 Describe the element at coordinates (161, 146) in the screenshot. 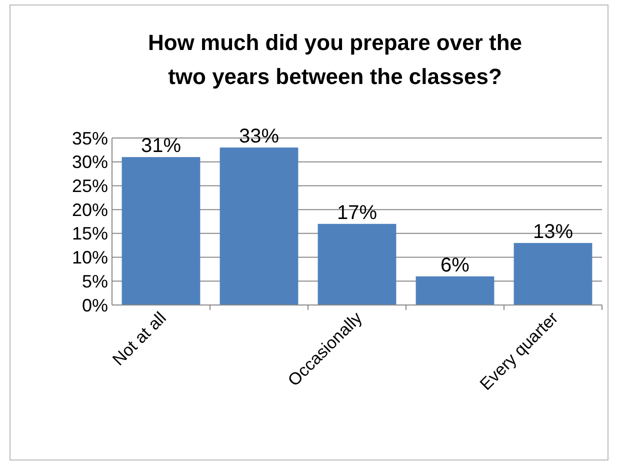

I see `data-label: 31%` at that location.